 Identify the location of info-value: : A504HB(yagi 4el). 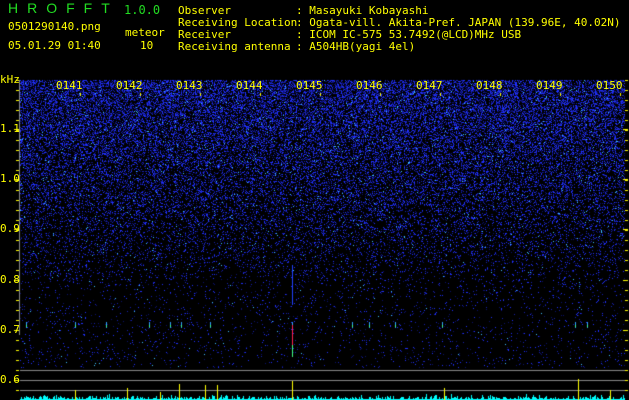
(356, 46).